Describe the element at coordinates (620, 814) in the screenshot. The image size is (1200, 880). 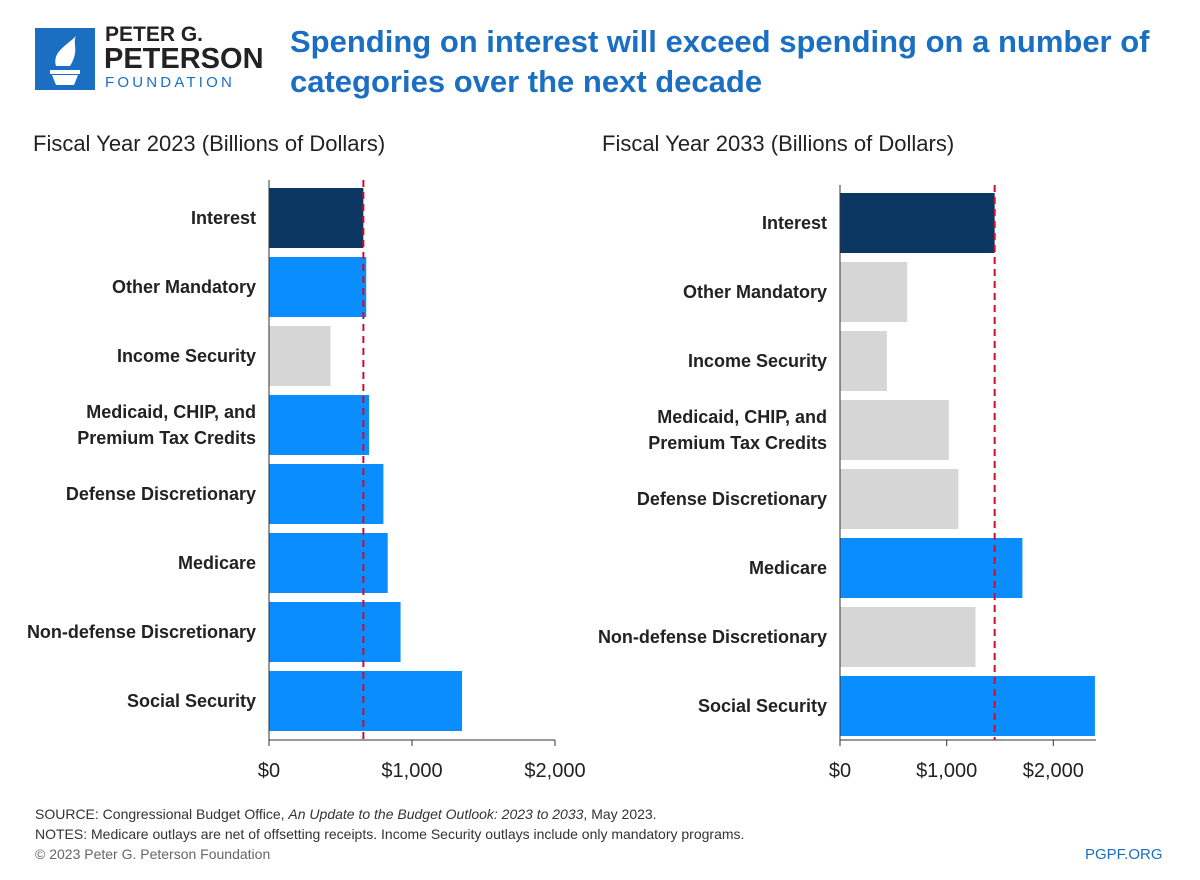
I see `source-text: , May 2023.` at that location.